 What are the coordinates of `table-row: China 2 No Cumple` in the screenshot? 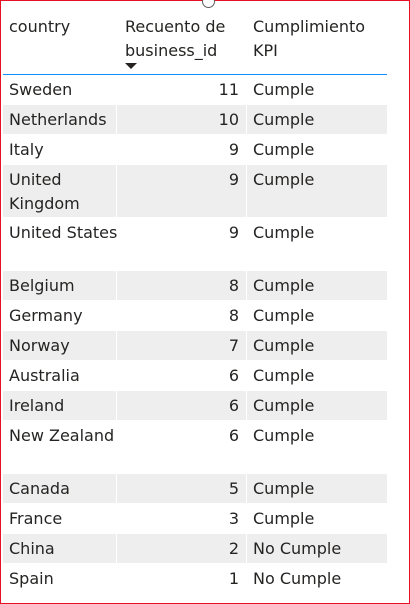 It's located at (195, 549).